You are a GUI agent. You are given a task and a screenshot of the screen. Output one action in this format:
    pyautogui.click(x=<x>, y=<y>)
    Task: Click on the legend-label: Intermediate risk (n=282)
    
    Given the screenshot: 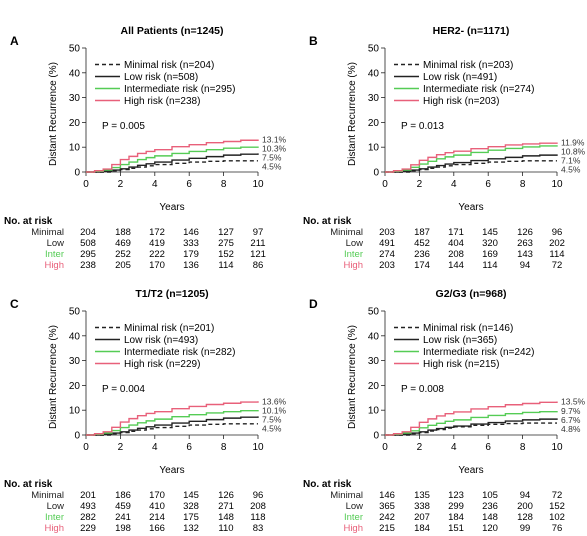 What is the action you would take?
    pyautogui.click(x=179, y=352)
    